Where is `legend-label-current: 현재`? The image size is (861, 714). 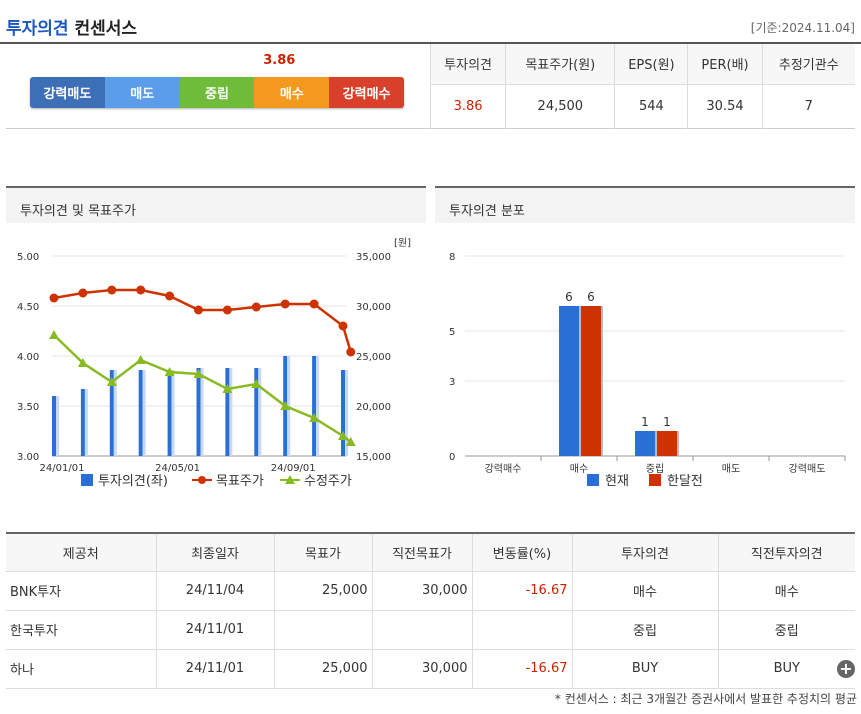
legend-label-current: 현재 is located at coordinates (617, 481).